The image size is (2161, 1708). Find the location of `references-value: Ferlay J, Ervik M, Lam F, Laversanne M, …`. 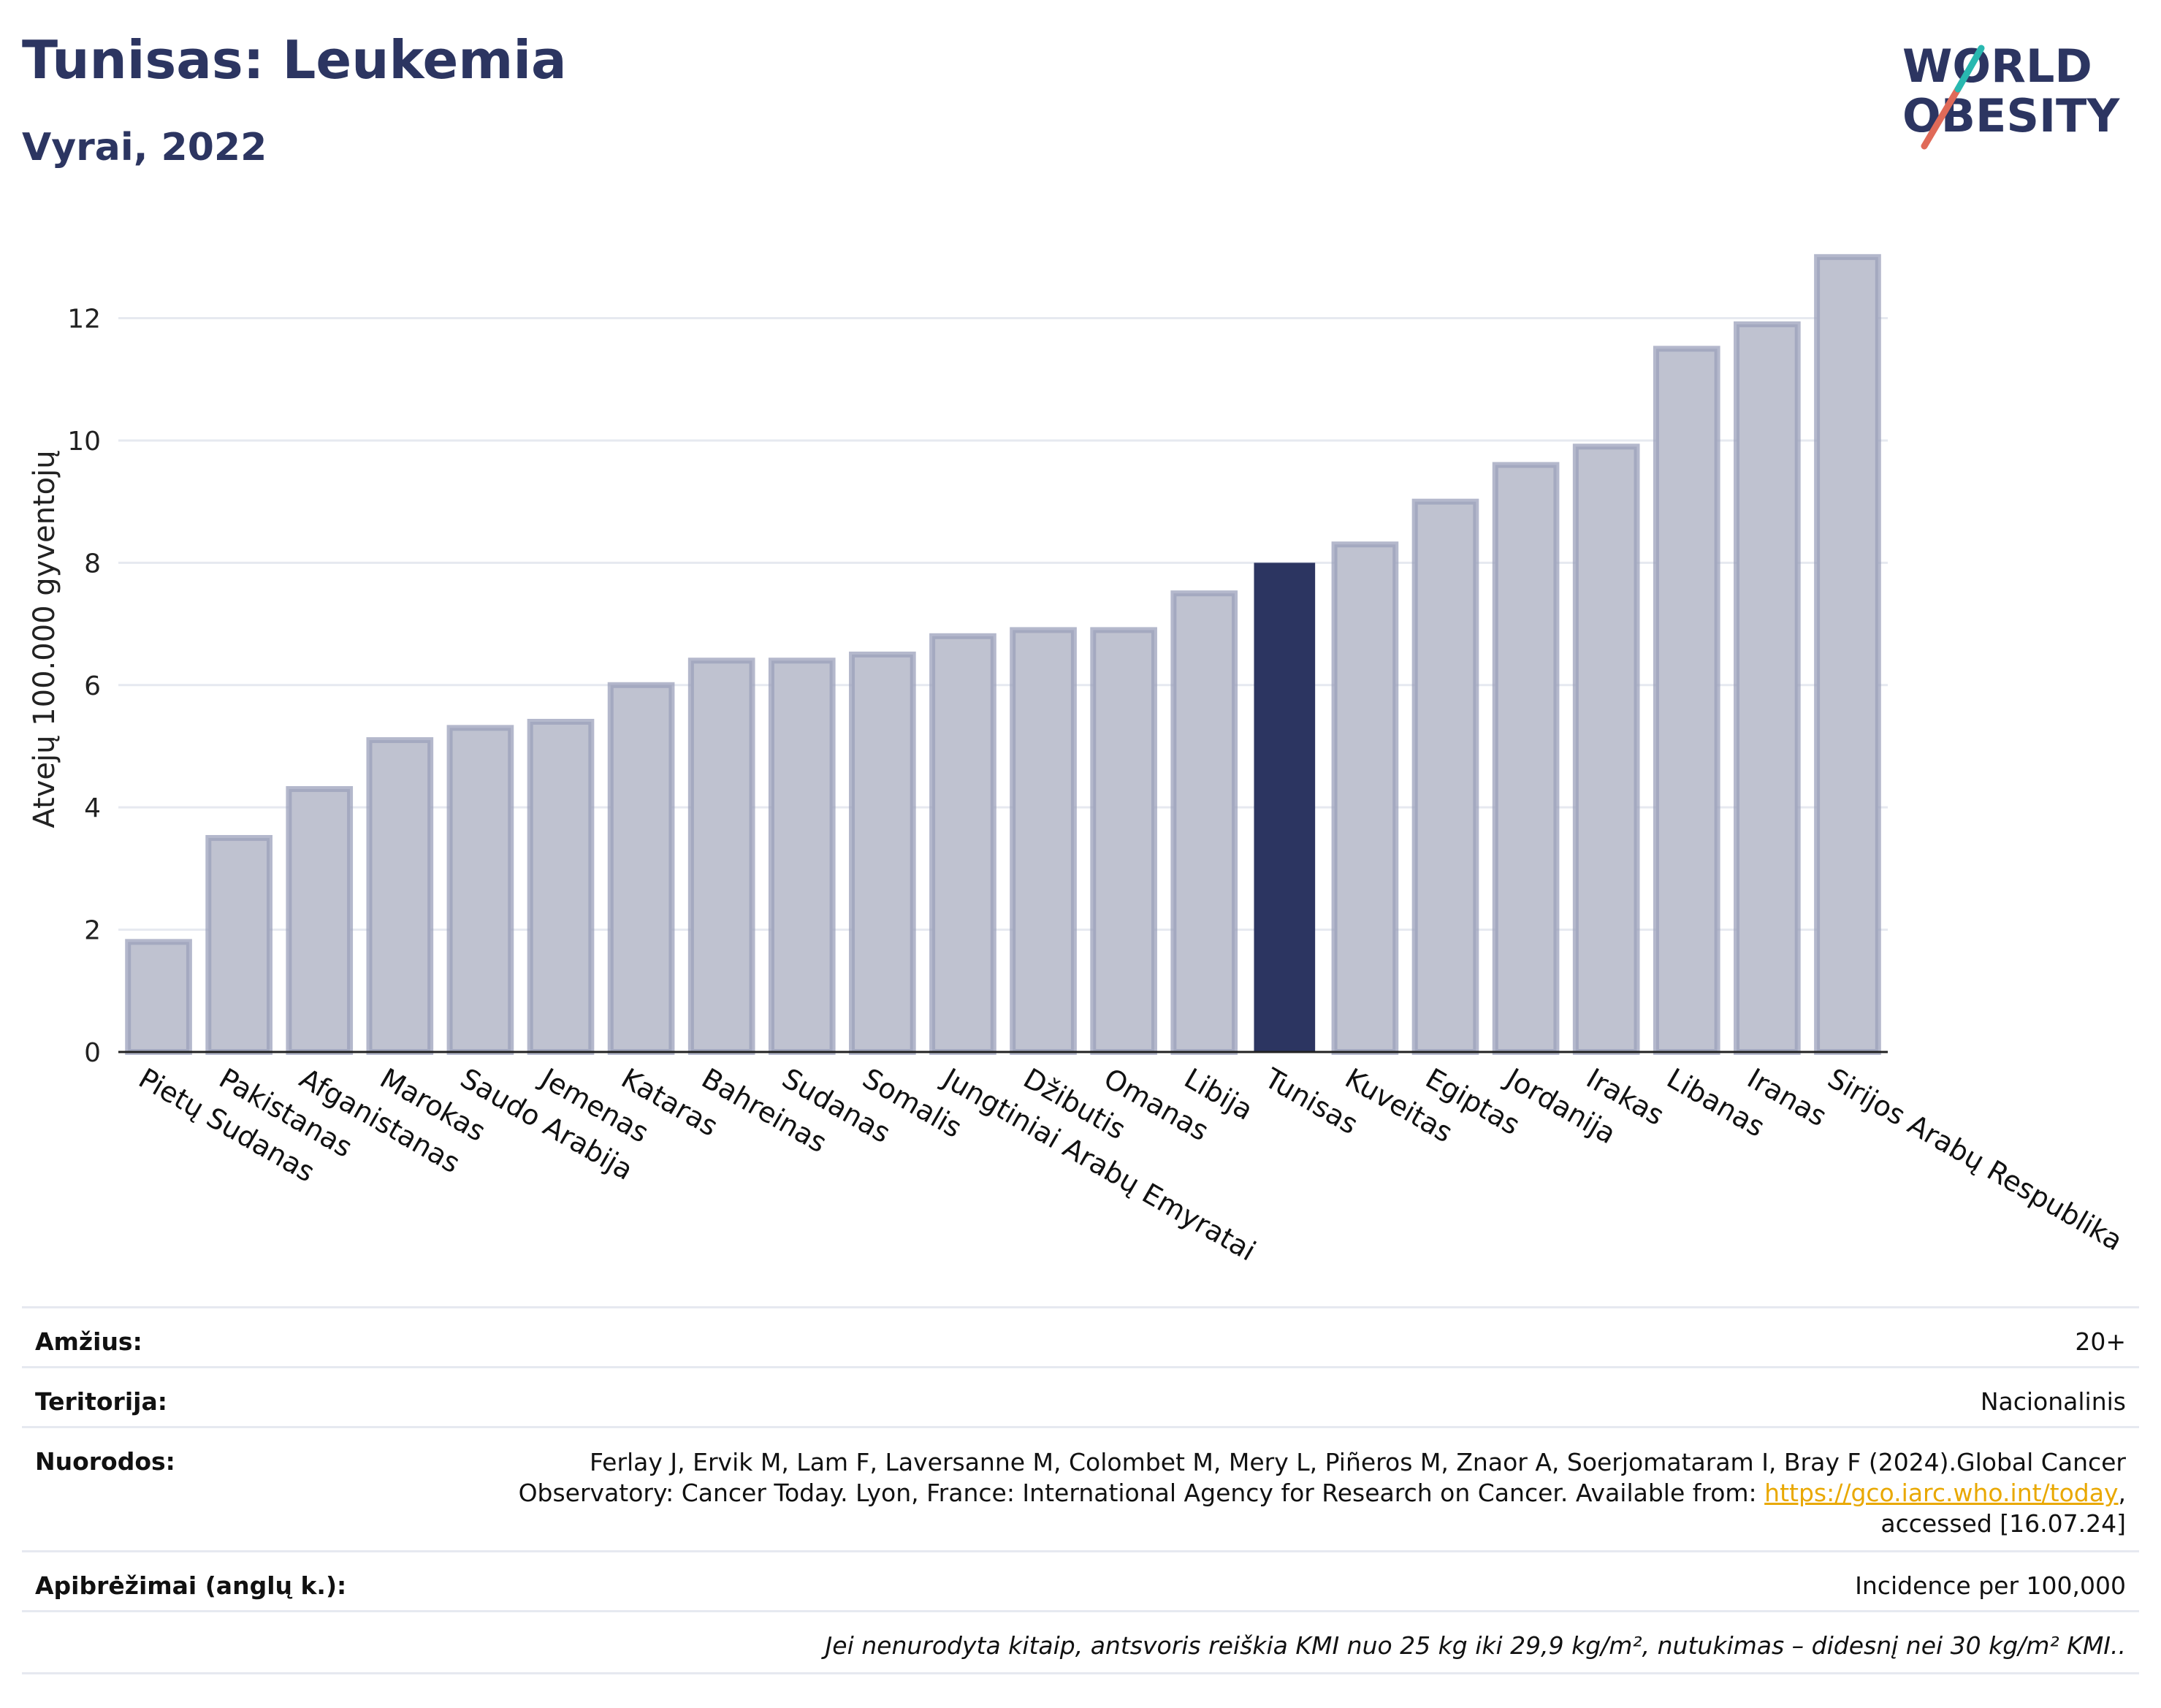

references-value: Ferlay J, Ervik M, Lam F, Laversanne M, … is located at coordinates (1323, 1493).